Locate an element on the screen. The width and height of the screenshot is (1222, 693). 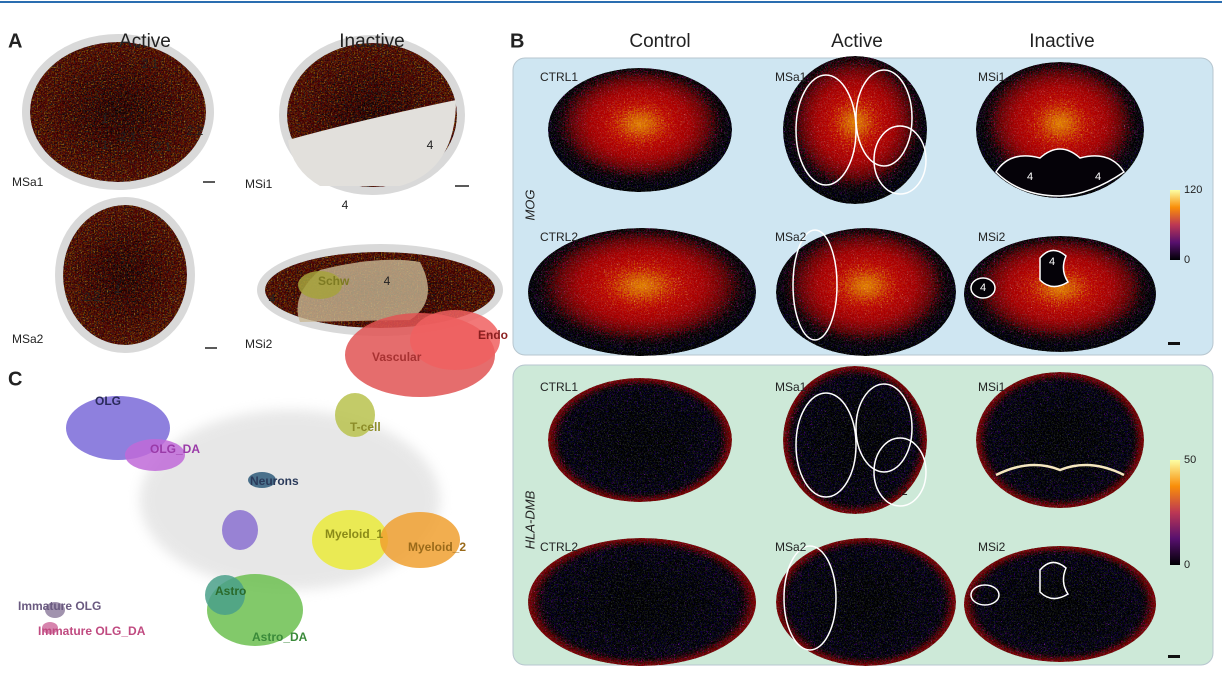
column-header: Control is located at coordinates (659, 41).